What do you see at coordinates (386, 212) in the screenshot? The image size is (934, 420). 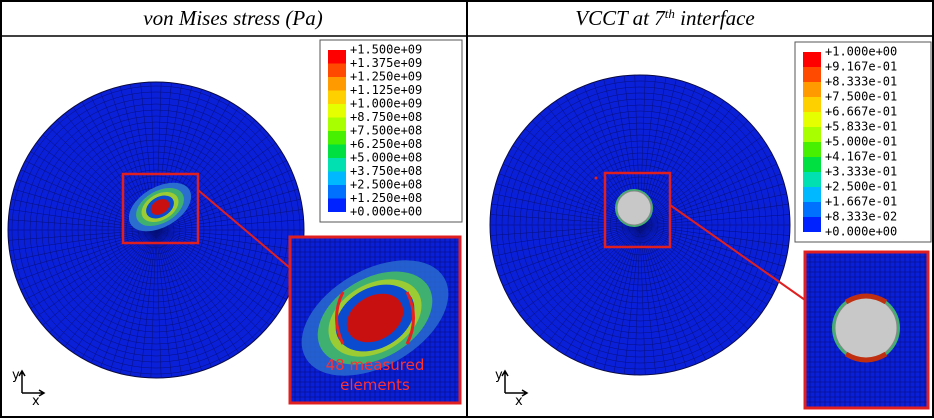 I see `legend-label: +0.000e+00` at bounding box center [386, 212].